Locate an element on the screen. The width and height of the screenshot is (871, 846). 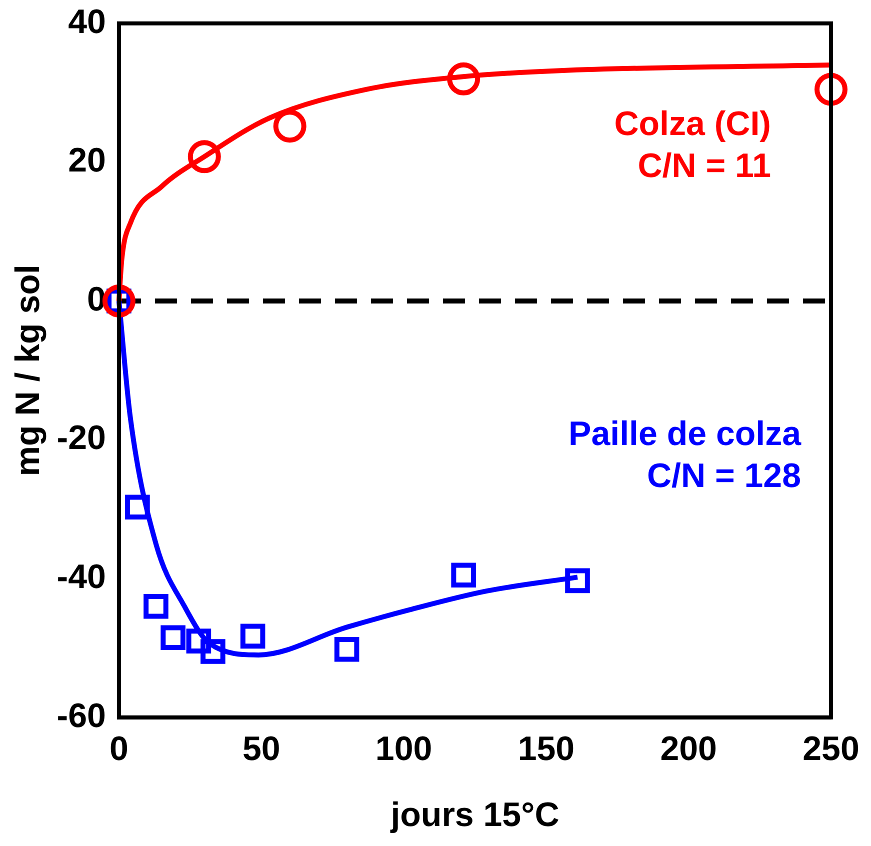
x-tick-label: 250 is located at coordinates (831, 749).